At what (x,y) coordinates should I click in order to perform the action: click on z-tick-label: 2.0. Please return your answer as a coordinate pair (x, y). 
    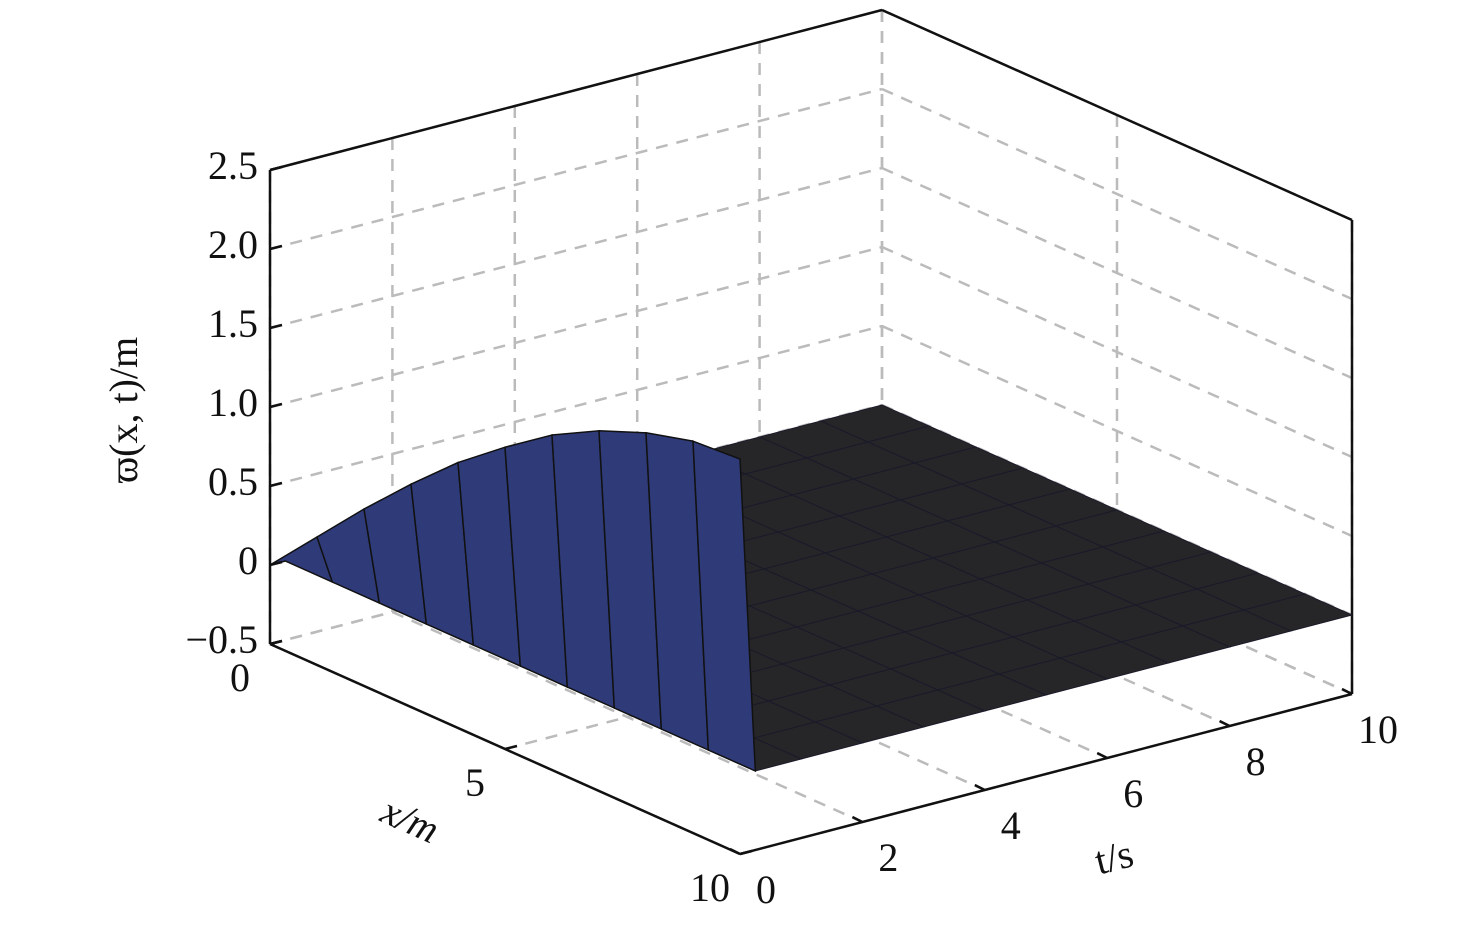
    Looking at the image, I should click on (233, 244).